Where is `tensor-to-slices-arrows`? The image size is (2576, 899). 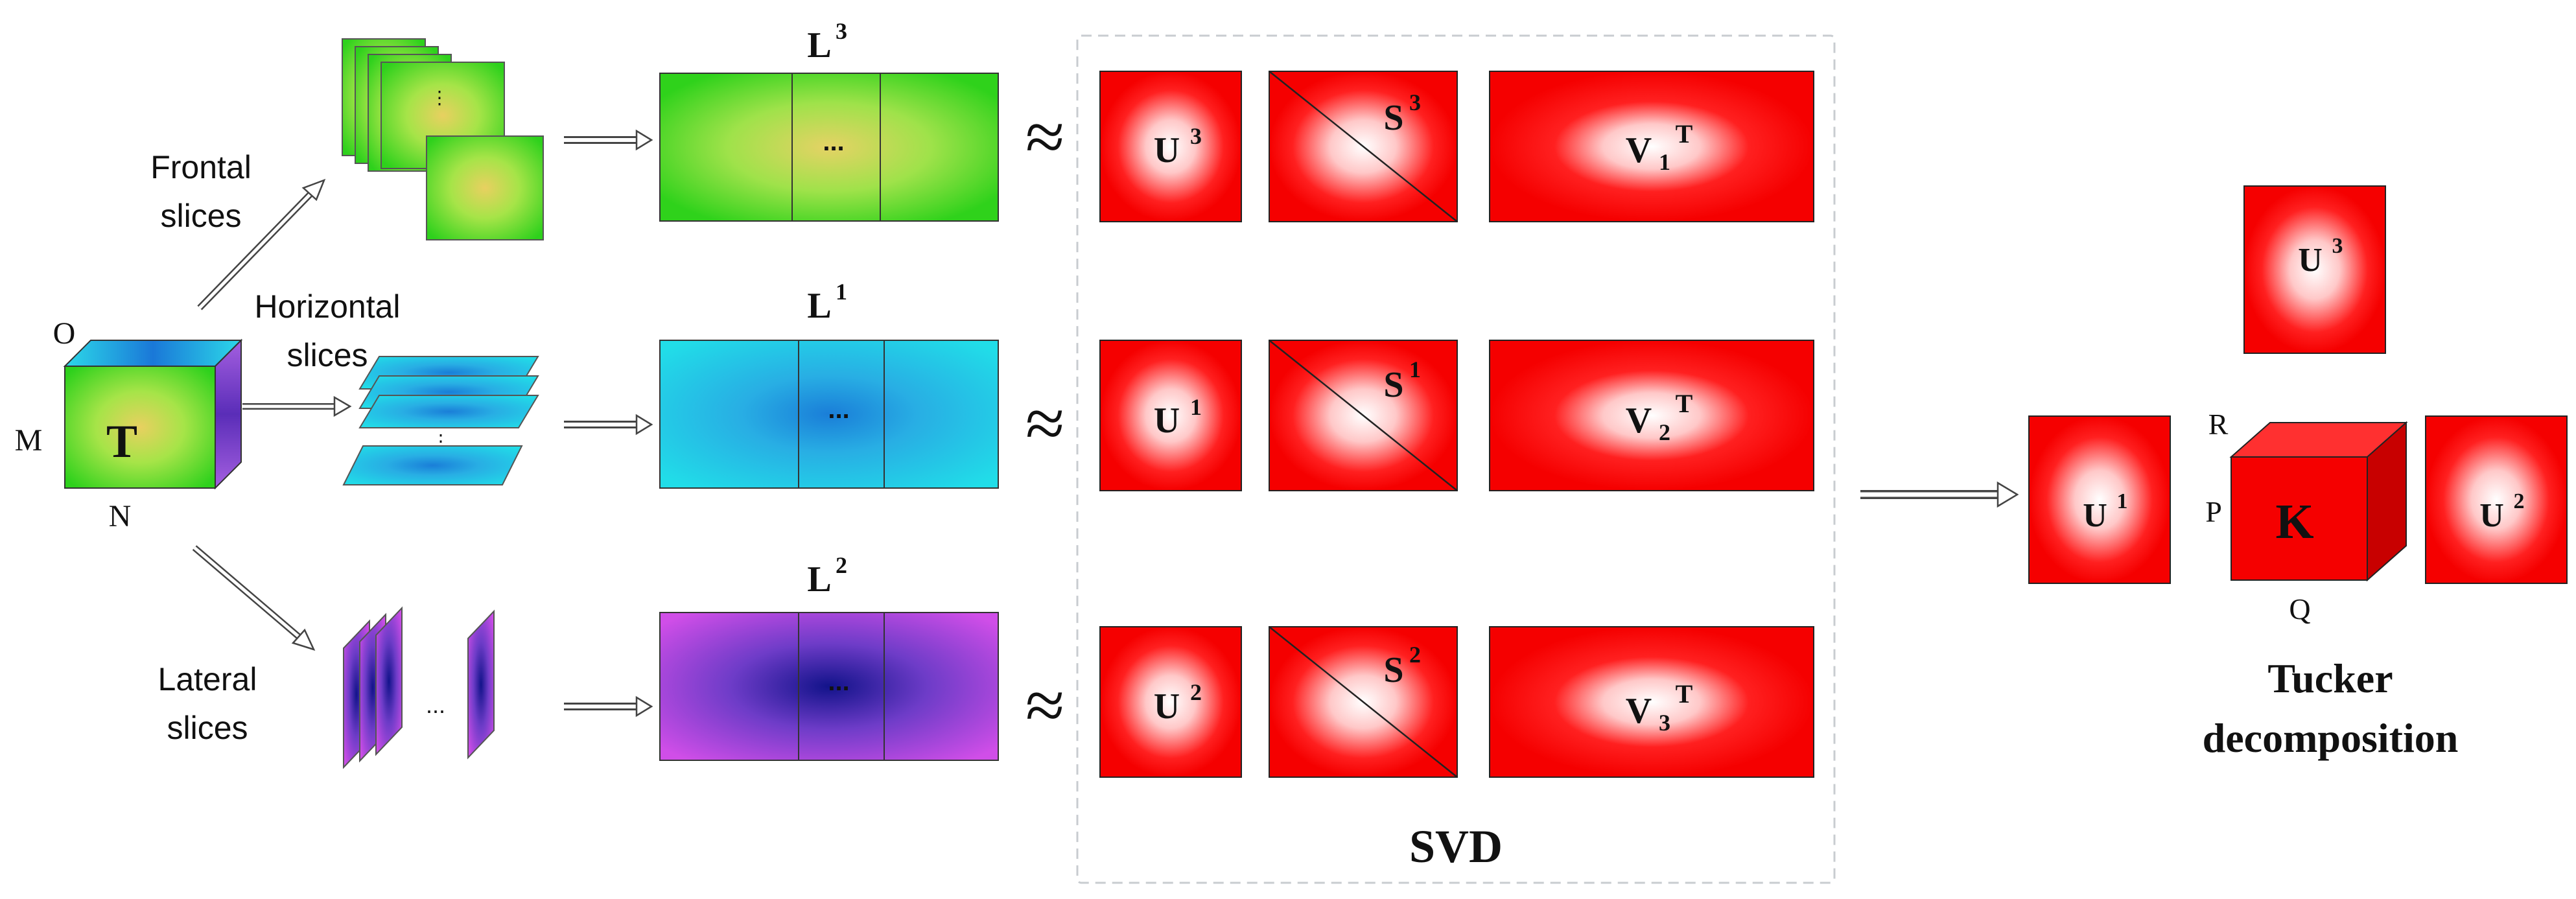 tensor-to-slices-arrows is located at coordinates (272, 414).